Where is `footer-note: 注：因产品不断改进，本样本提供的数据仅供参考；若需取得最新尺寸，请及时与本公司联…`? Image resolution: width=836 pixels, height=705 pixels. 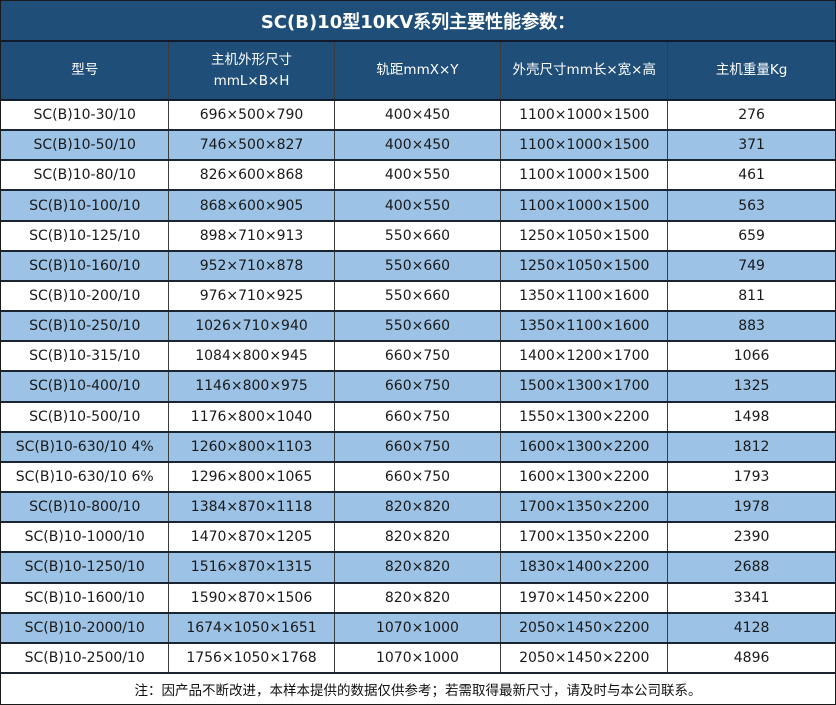
footer-note: 注：因产品不断改进，本样本提供的数据仅供参考；若需取得最新尺寸，请及时与本公司联… is located at coordinates (418, 689).